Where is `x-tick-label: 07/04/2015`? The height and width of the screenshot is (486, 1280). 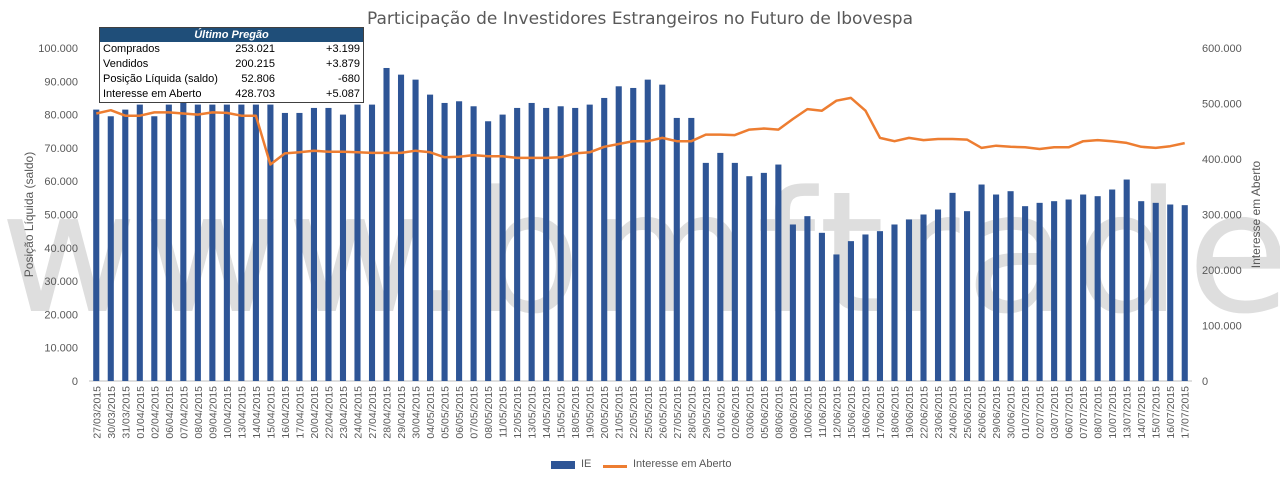 x-tick-label: 07/04/2015 is located at coordinates (184, 412).